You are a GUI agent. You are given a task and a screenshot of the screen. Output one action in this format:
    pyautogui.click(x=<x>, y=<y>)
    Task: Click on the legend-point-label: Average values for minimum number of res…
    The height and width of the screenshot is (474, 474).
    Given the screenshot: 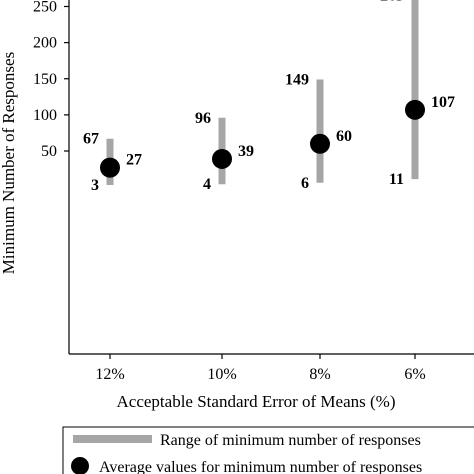 What is the action you would take?
    pyautogui.click(x=260, y=466)
    